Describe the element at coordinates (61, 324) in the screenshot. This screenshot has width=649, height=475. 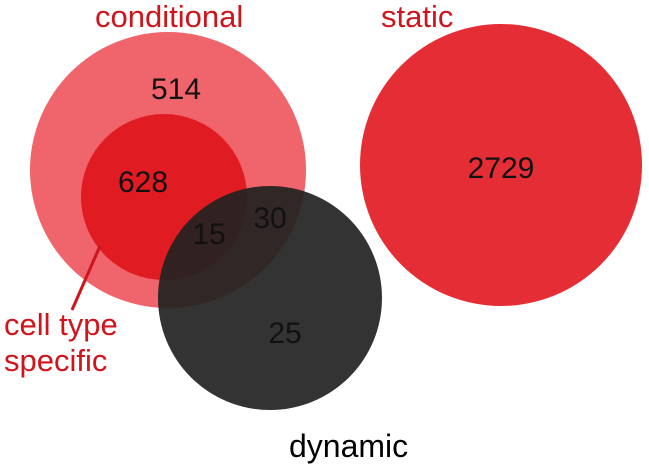
I see `cell-type-specific-label-line1: cell type` at that location.